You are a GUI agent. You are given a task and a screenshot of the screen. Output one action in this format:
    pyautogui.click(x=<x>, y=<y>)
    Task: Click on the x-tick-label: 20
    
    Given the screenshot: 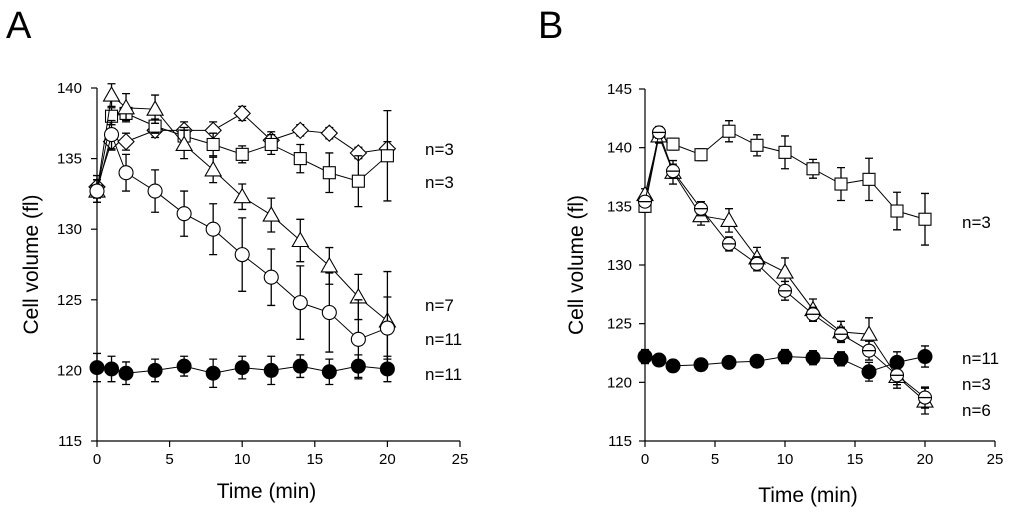 What is the action you would take?
    pyautogui.click(x=387, y=459)
    